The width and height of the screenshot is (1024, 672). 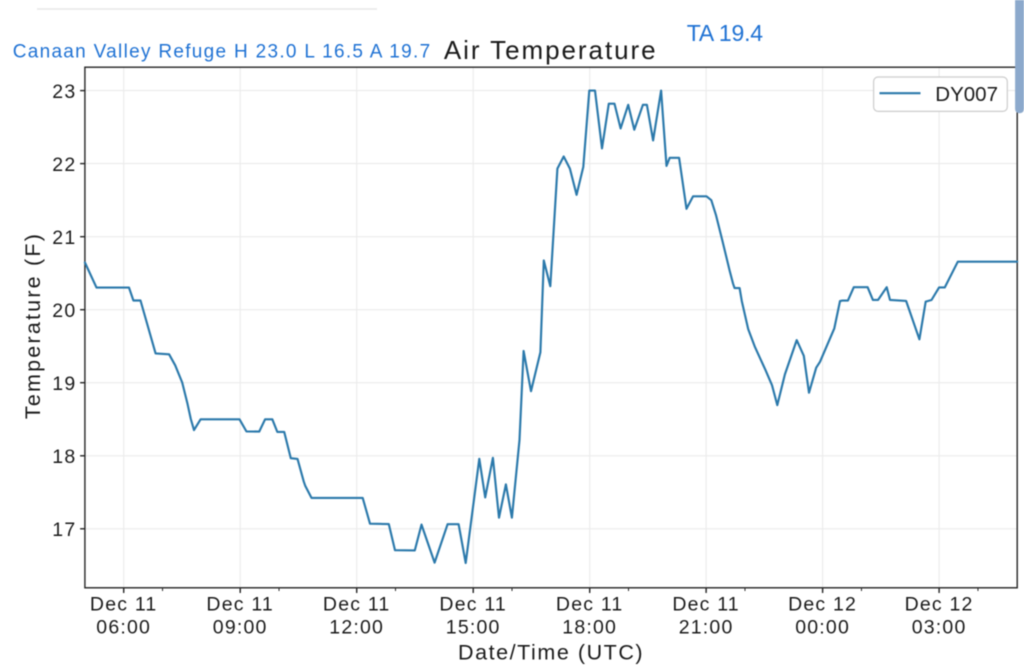 I want to click on svg-text: 00:00, so click(x=822, y=628).